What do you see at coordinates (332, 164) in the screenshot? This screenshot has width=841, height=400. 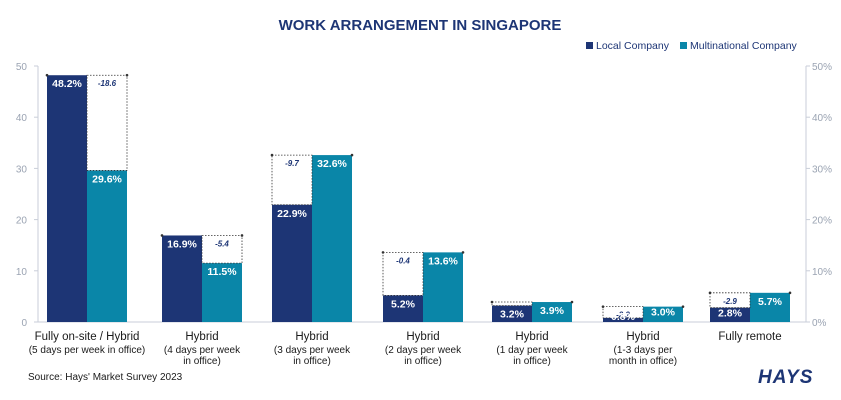 I see `value-label-multinational: 32.6%` at bounding box center [332, 164].